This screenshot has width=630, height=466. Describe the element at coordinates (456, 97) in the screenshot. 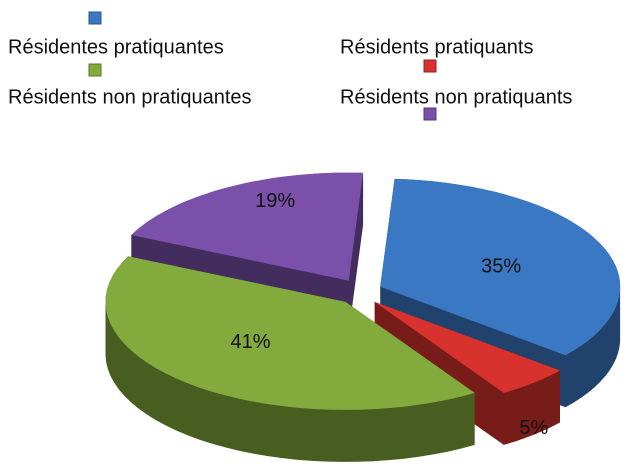

I see `legend-label: Résidents non pratiquants` at that location.